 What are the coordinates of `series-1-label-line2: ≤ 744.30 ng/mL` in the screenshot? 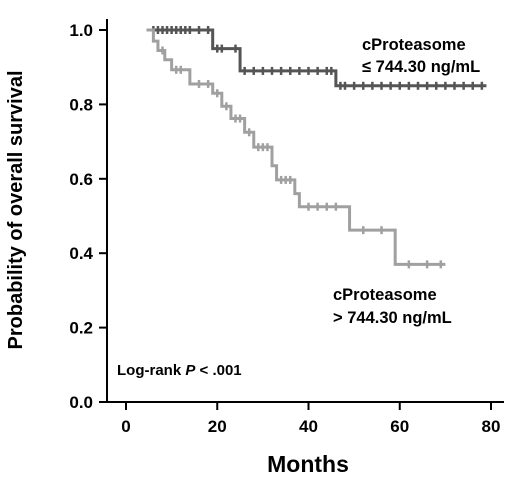 It's located at (421, 67).